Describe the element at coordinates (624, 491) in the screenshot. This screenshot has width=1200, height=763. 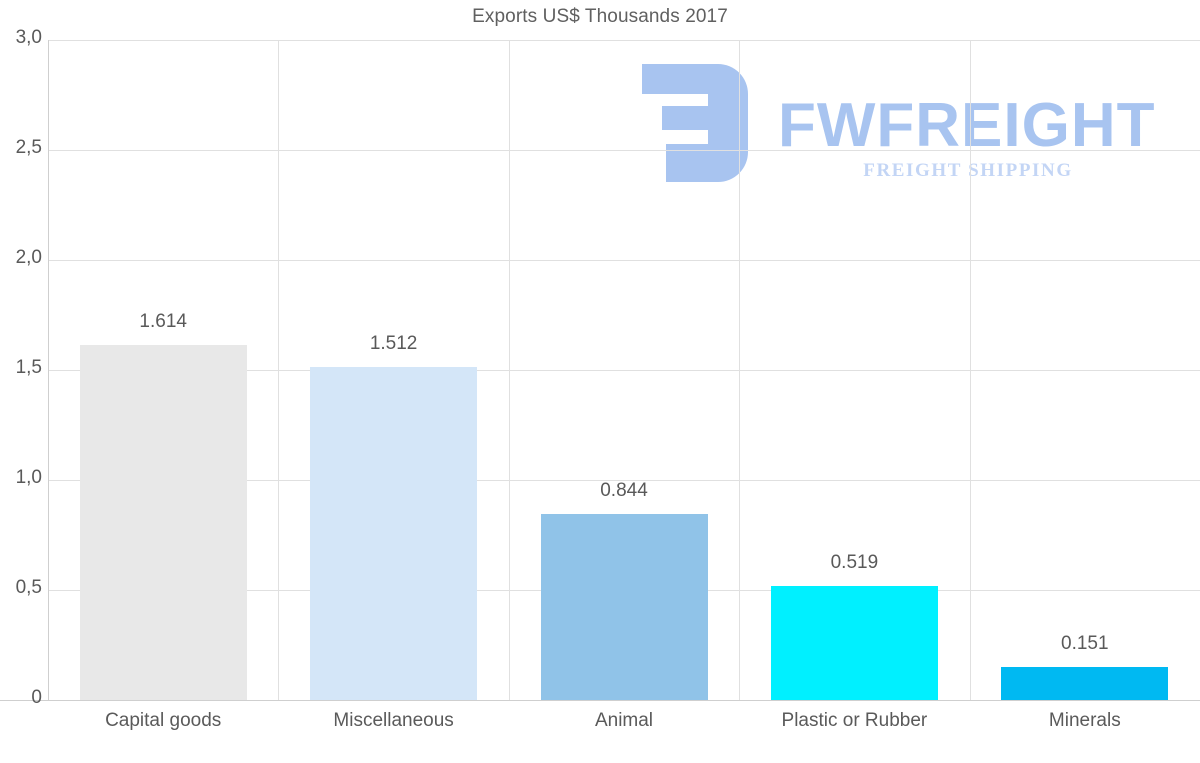
I see `bar-value-label: 0.844` at that location.